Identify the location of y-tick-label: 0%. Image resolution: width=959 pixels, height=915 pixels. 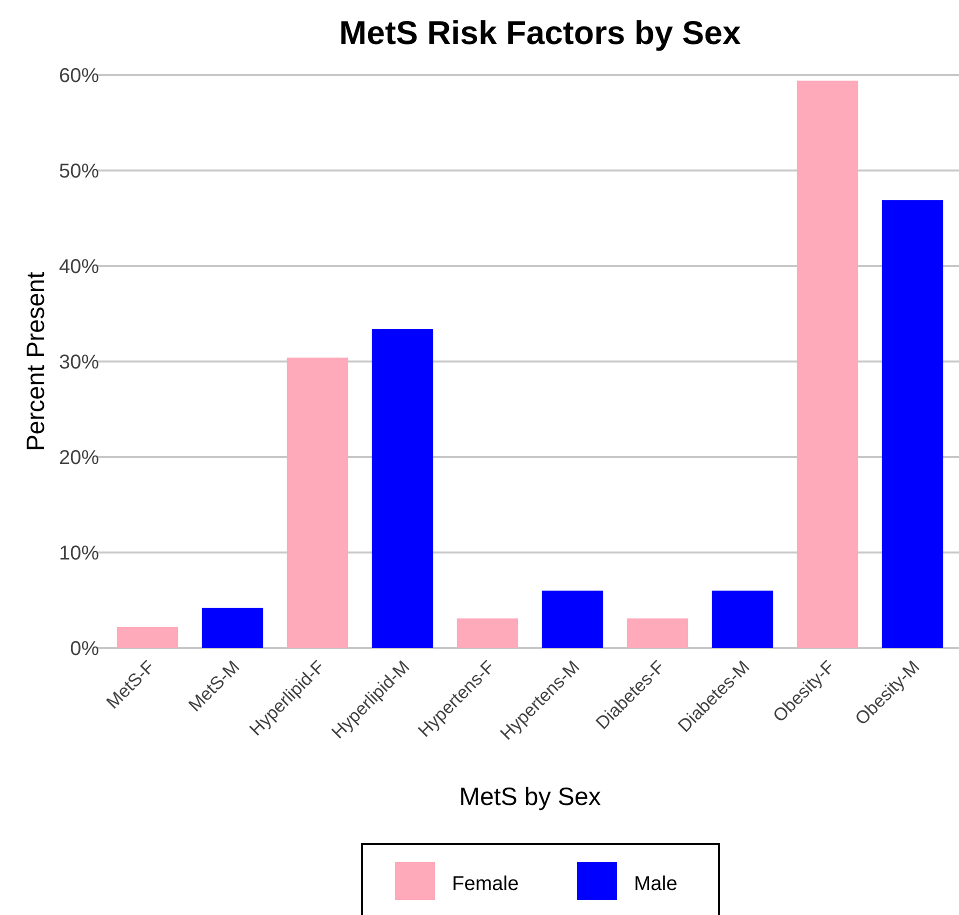
(85, 649).